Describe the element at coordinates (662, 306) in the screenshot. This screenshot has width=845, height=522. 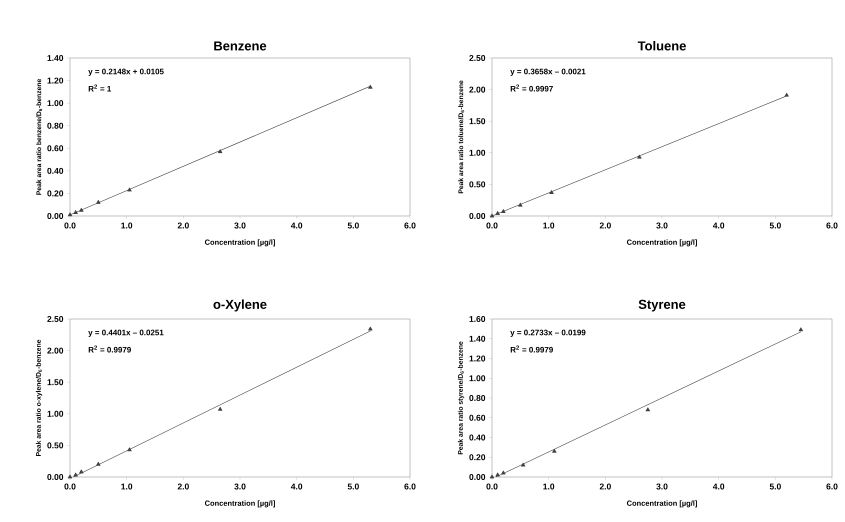
I see `chart-title: Styrene` at that location.